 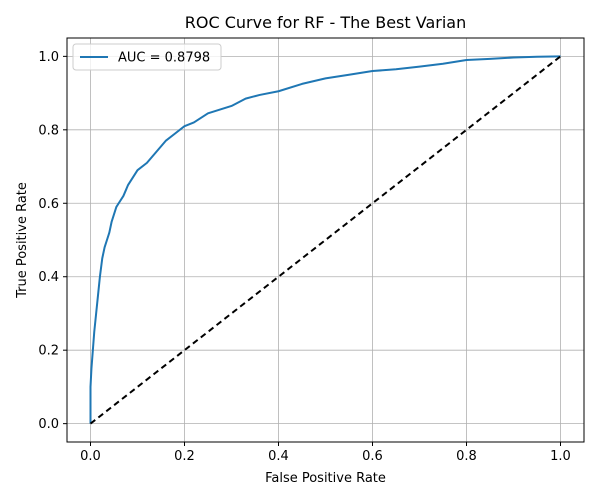 What do you see at coordinates (48, 204) in the screenshot?
I see `y-tick-label: 0.6` at bounding box center [48, 204].